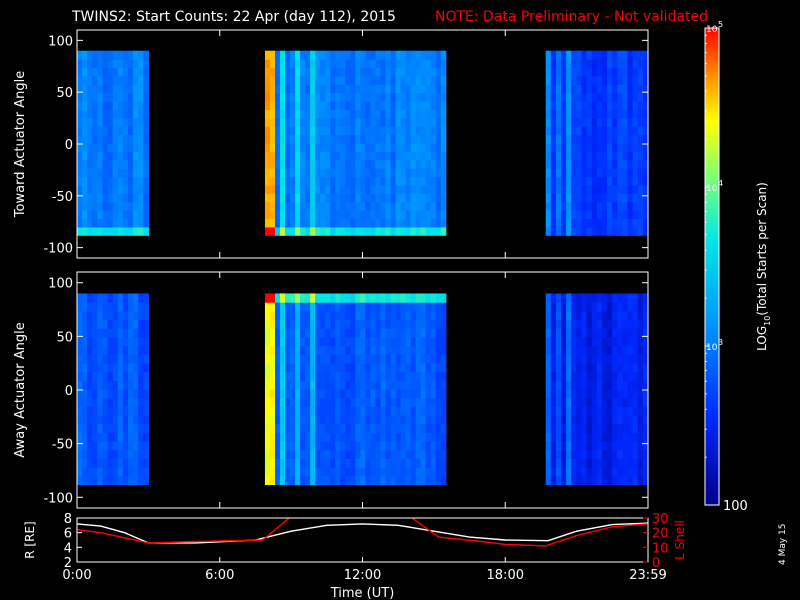  What do you see at coordinates (735, 506) in the screenshot?
I see `colorbar-tick-label: 100` at bounding box center [735, 506].